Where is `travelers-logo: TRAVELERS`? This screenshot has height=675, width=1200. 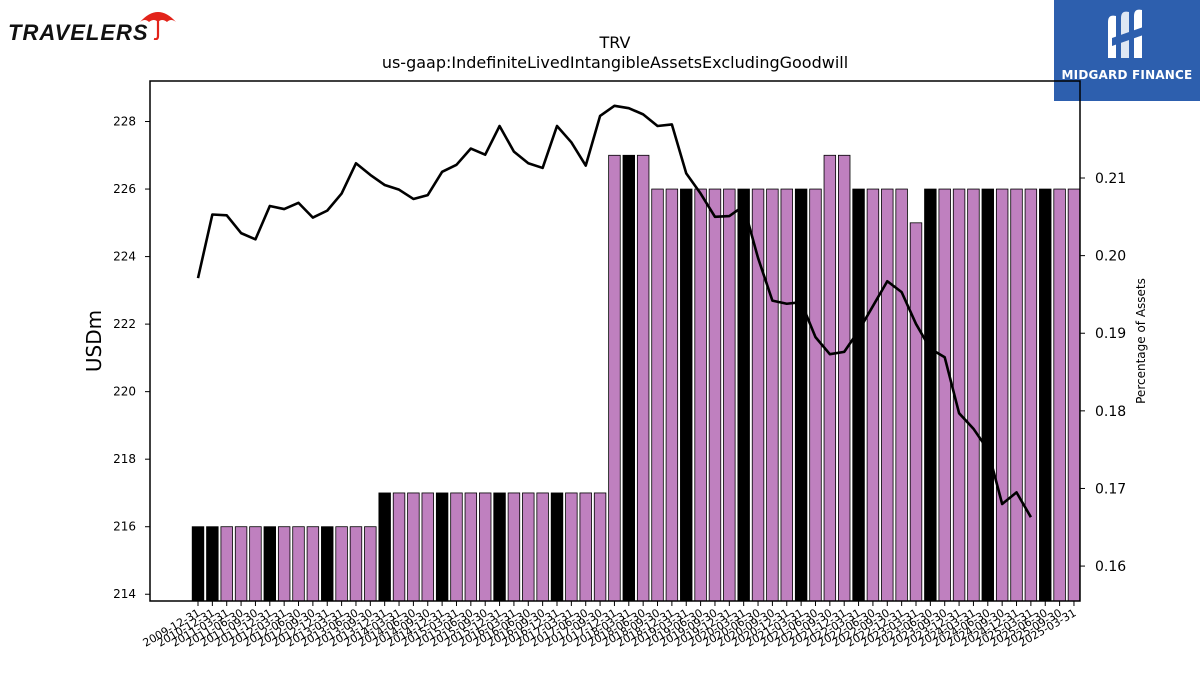
travelers-logo: TRAVELERS is located at coordinates (93, 26).